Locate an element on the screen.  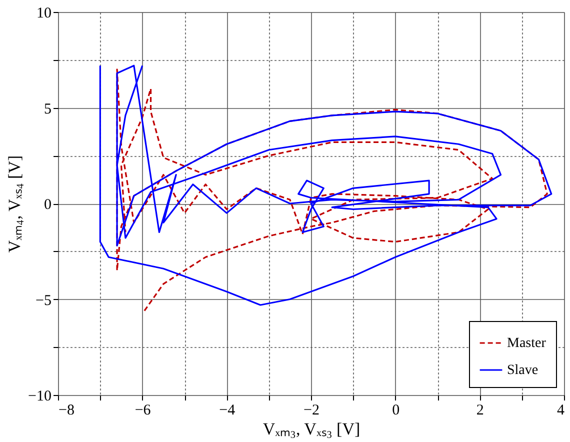
y-tick-label: 10 is located at coordinates (44, 14).